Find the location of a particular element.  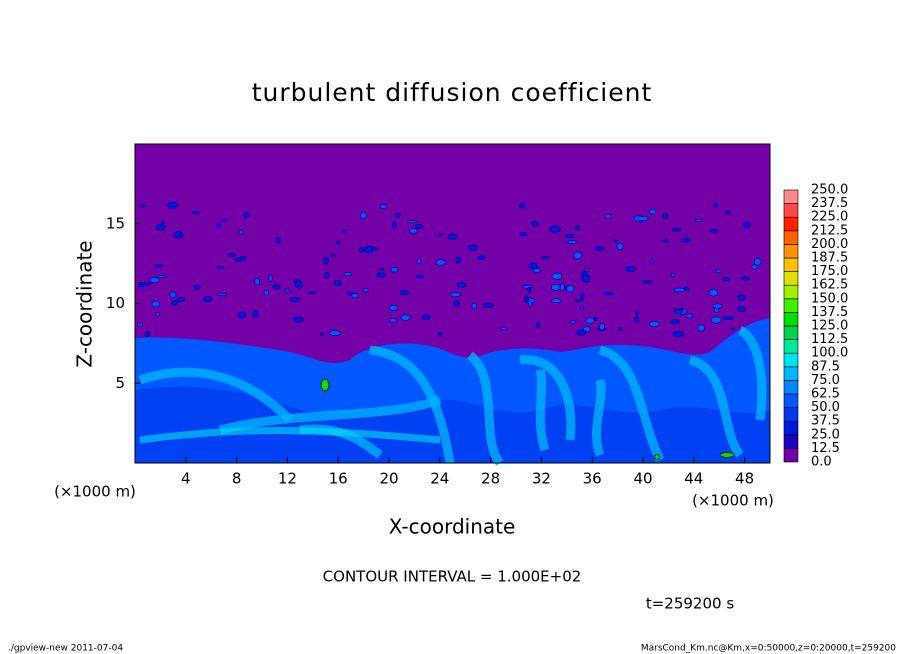

colorbar-label: 125.0 is located at coordinates (829, 326).